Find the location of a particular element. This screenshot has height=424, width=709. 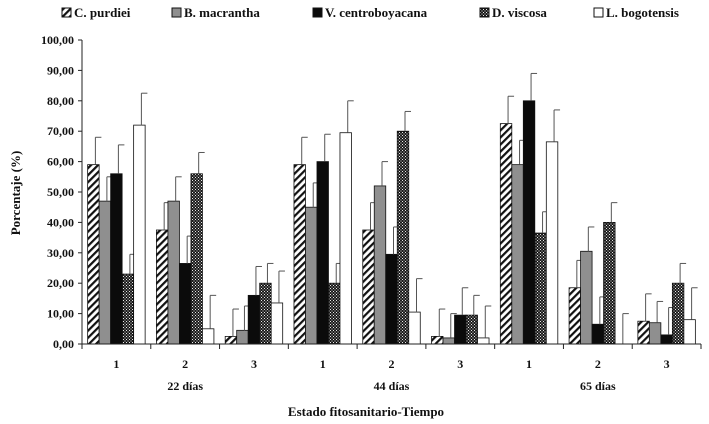

y-axis-label: Porcentaje (%) is located at coordinates (15, 193).